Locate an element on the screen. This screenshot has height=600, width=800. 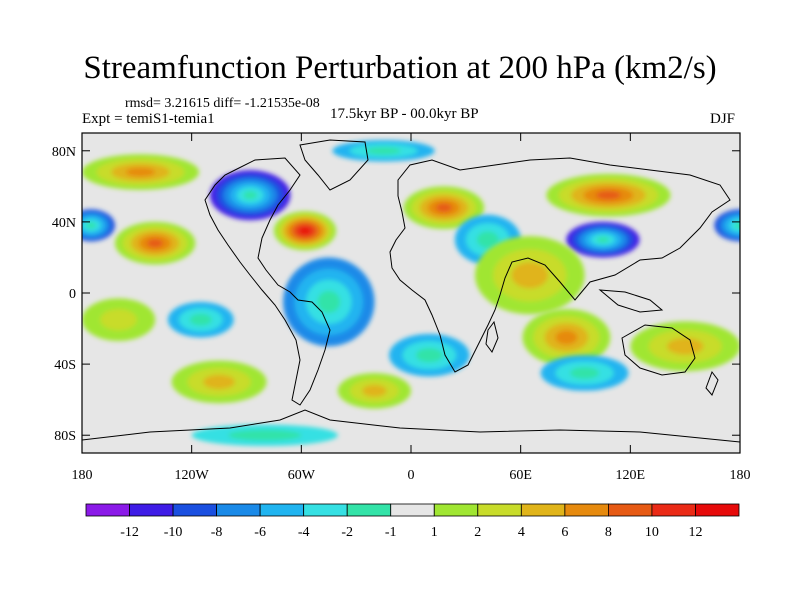
y-tick-label: 40N is located at coordinates (64, 223).